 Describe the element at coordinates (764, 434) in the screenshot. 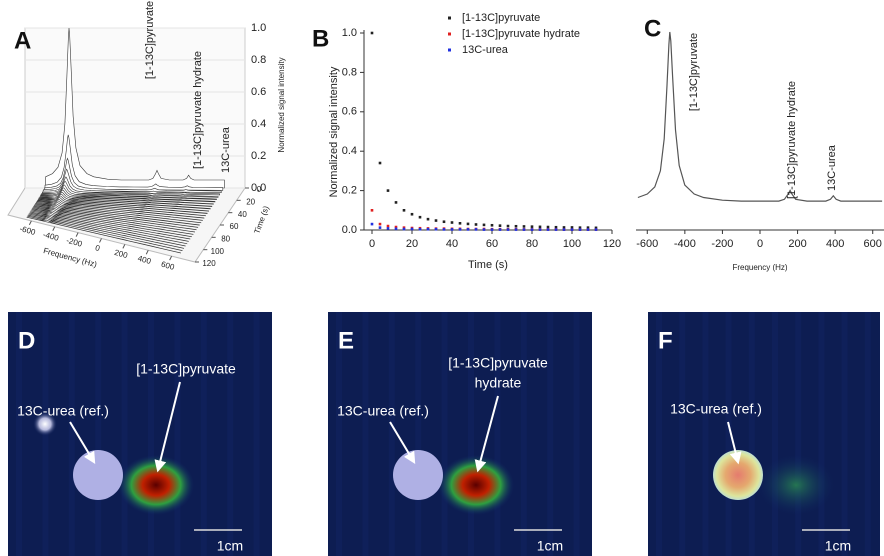

I see `image-panel: 13C-urea (ref.) F 1cm` at that location.